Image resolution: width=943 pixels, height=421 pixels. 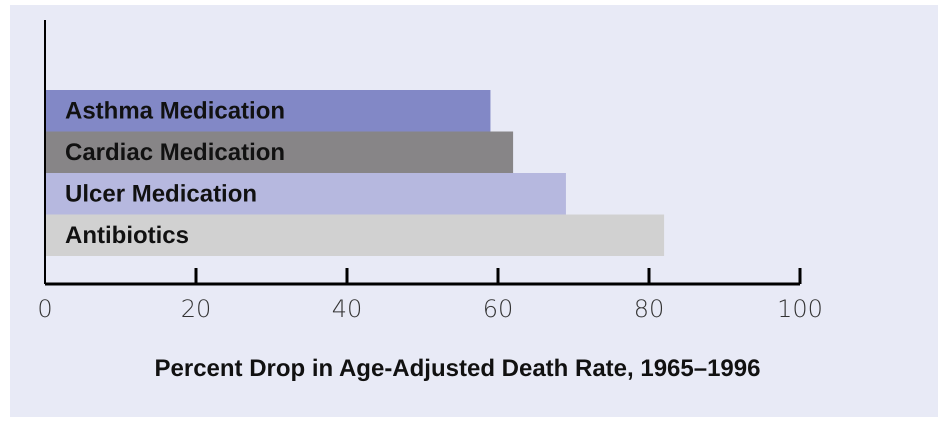 What do you see at coordinates (800, 309) in the screenshot?
I see `x-tick-label: 100` at bounding box center [800, 309].